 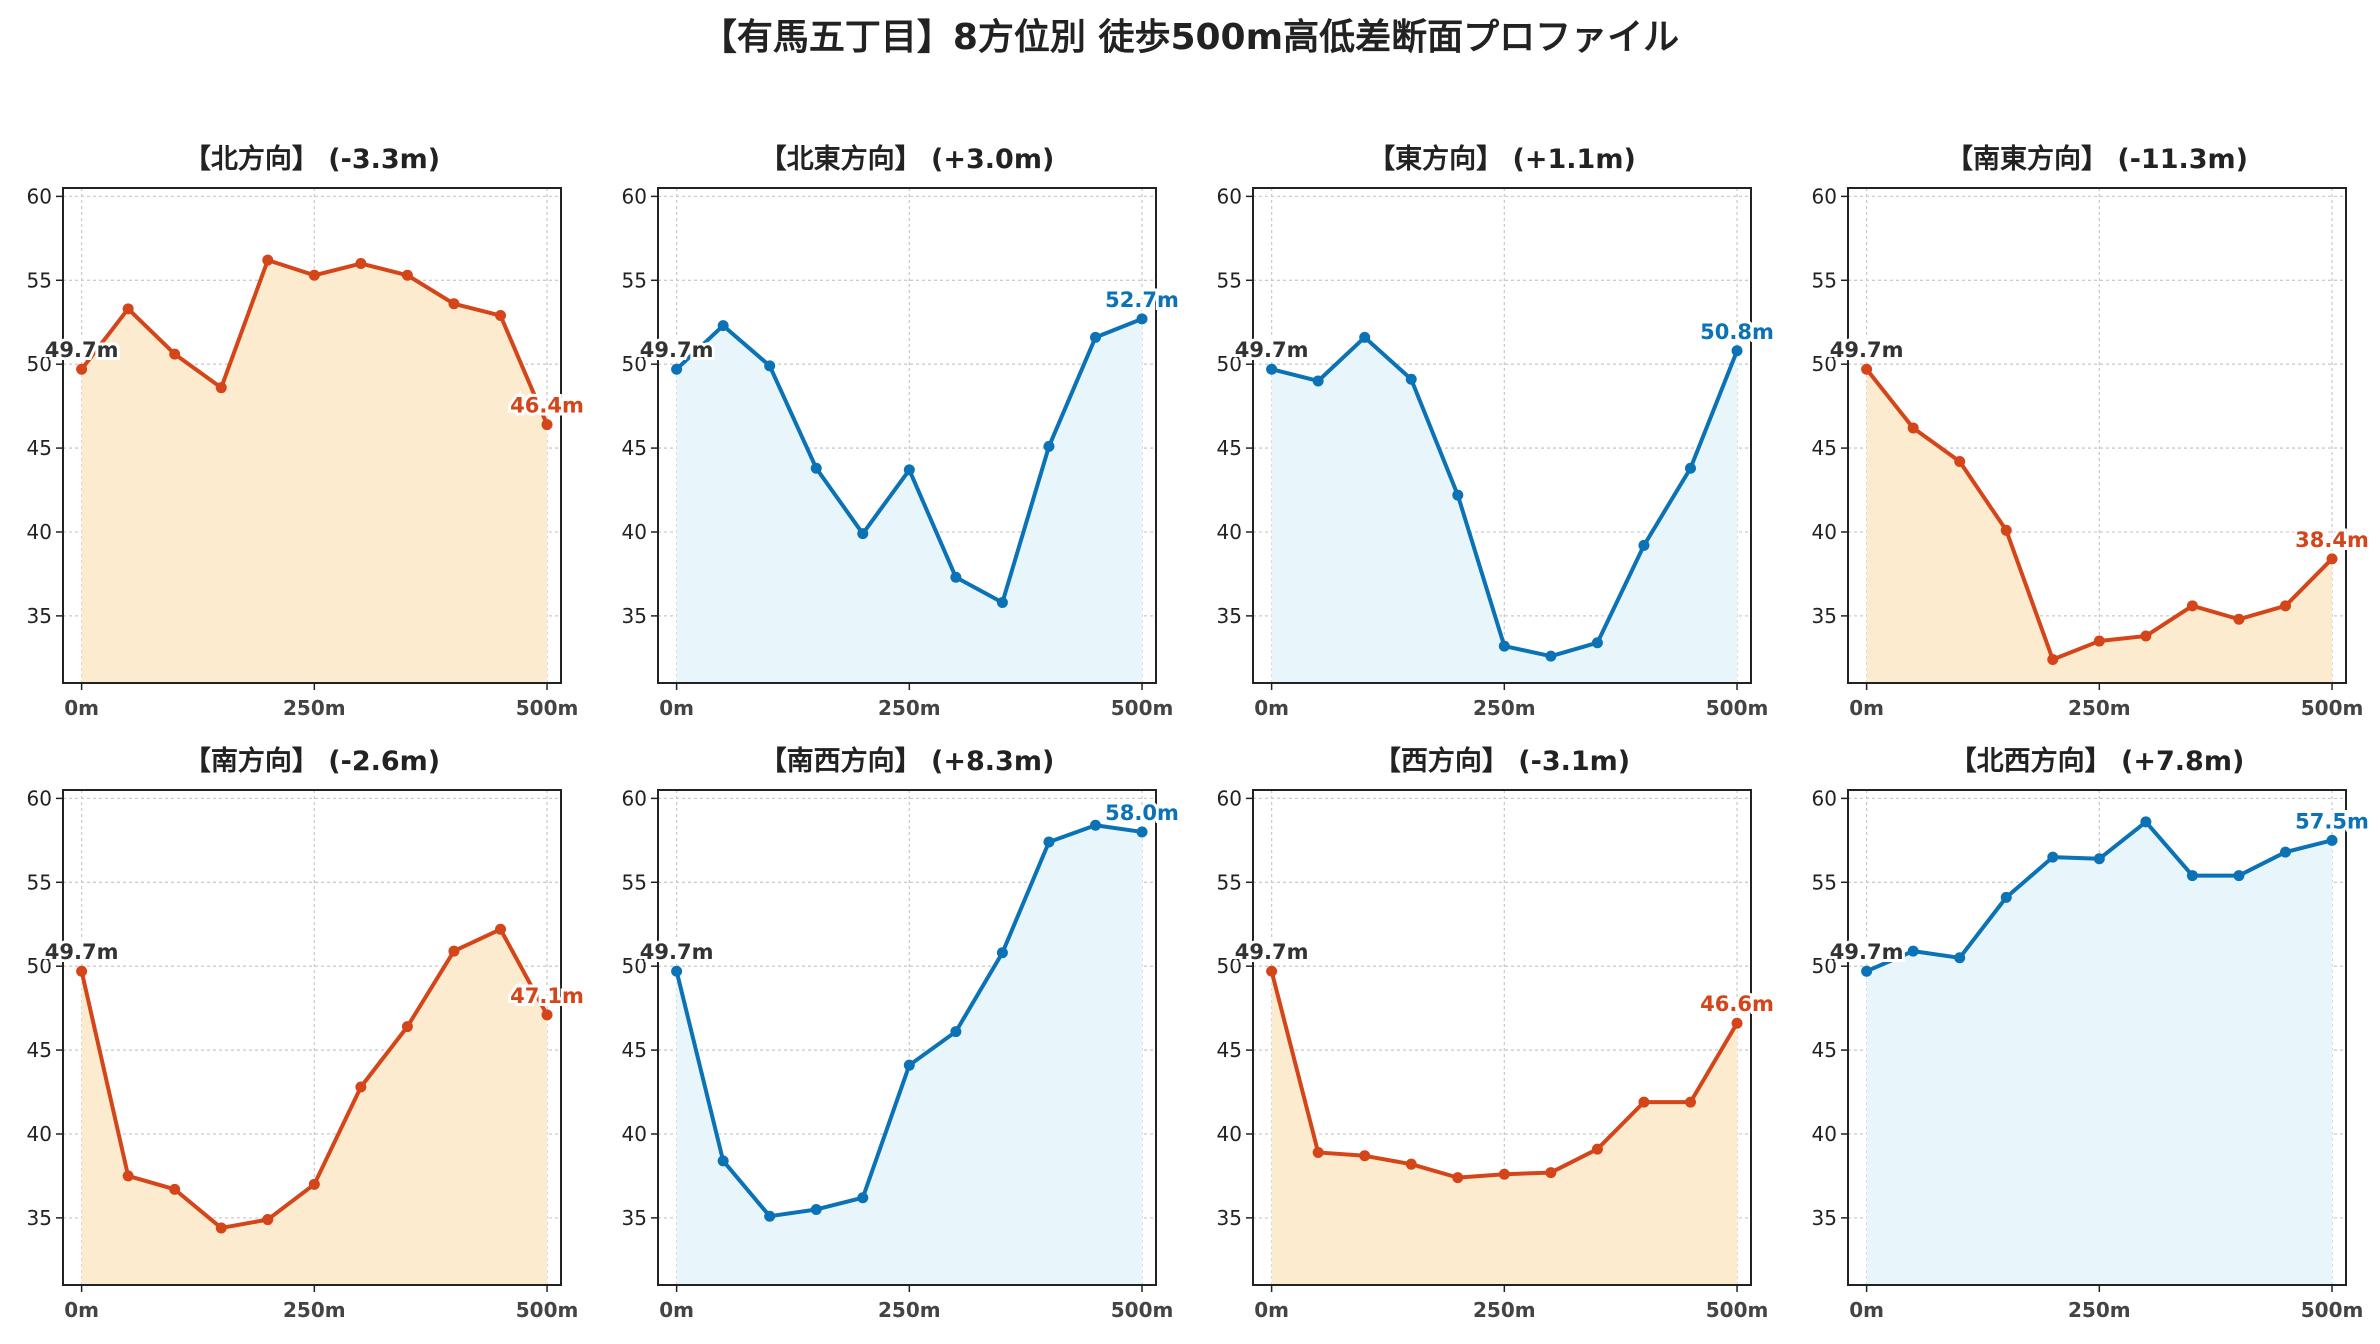 I want to click on subplot-title: 【南東方向】 (-11.3m), so click(x=2097, y=159).